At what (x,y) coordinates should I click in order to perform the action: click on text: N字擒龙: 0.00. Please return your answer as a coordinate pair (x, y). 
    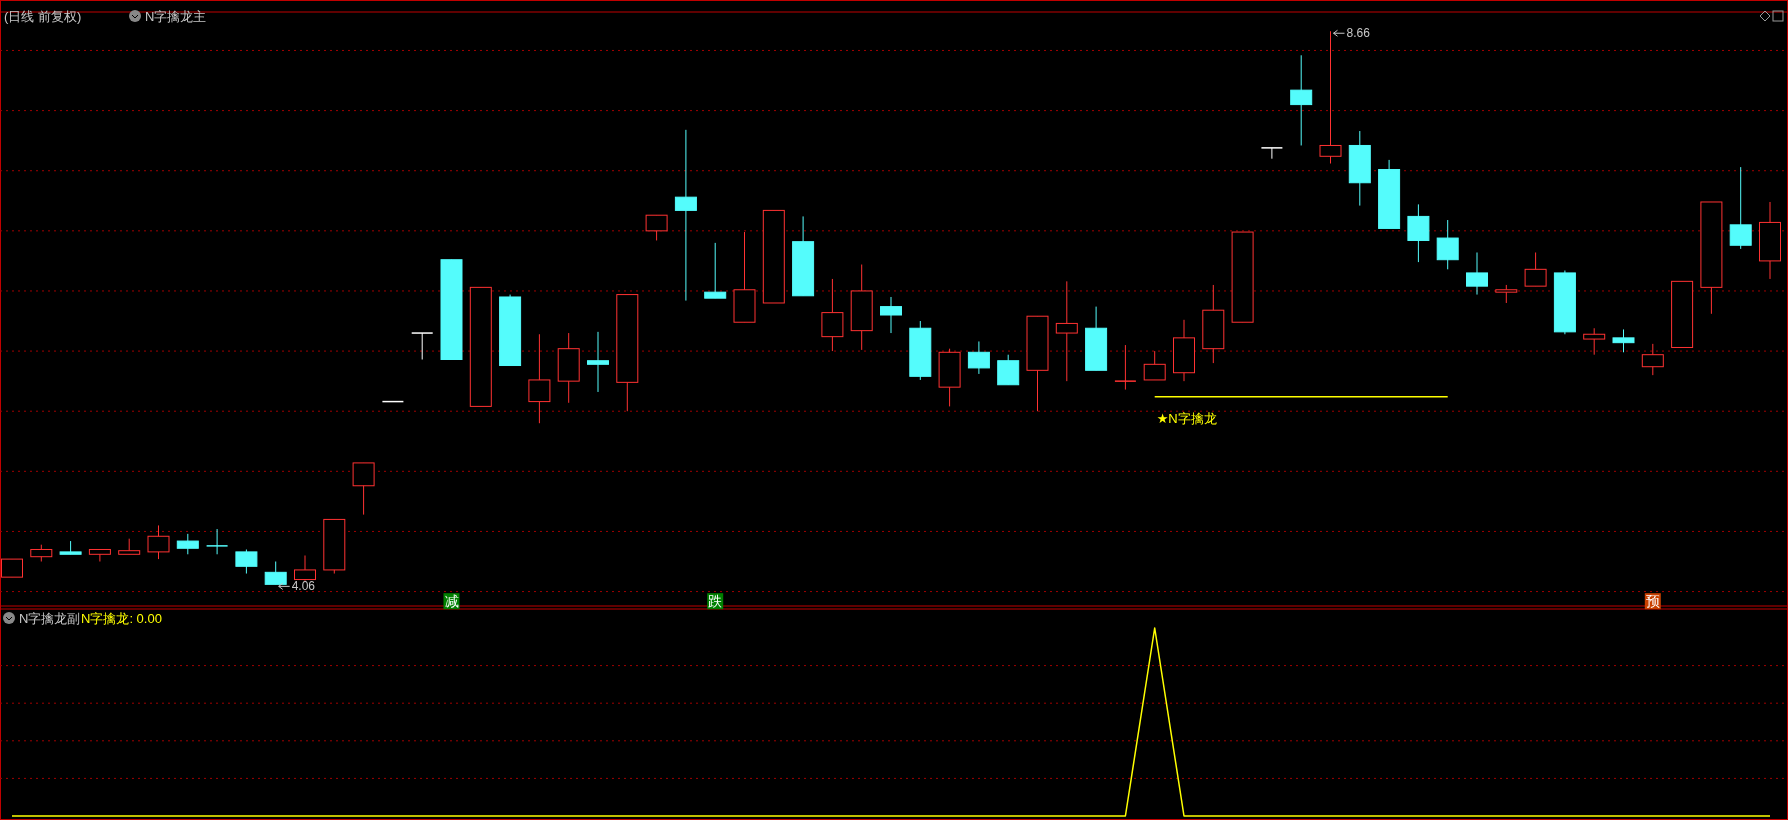
    Looking at the image, I should click on (121, 618).